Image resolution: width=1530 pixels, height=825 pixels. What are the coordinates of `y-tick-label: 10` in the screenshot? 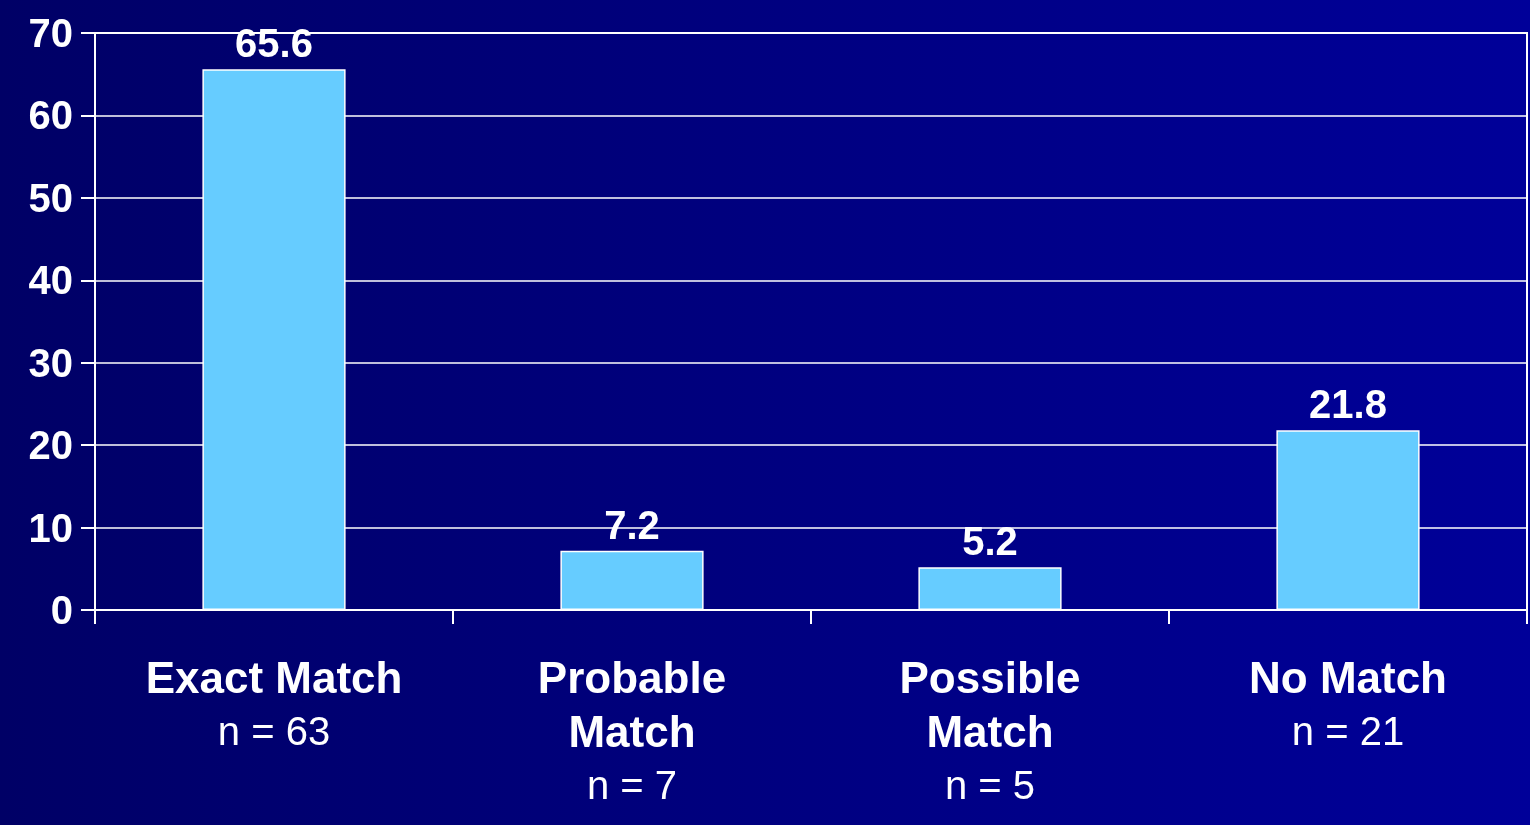 It's located at (50, 527).